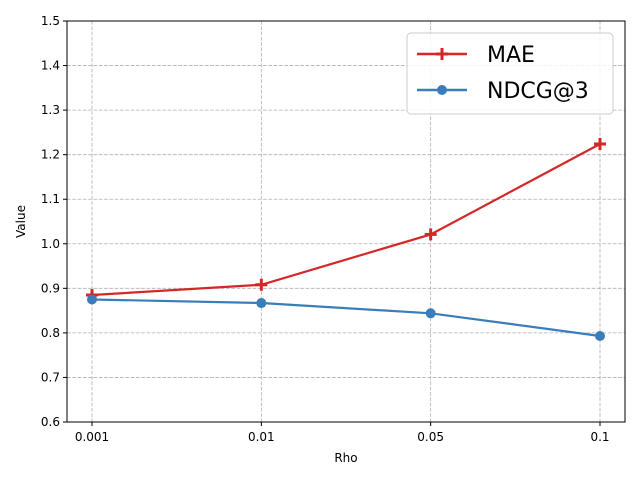 The image size is (640, 480). Describe the element at coordinates (92, 437) in the screenshot. I see `x-tick-label: 0.001` at that location.